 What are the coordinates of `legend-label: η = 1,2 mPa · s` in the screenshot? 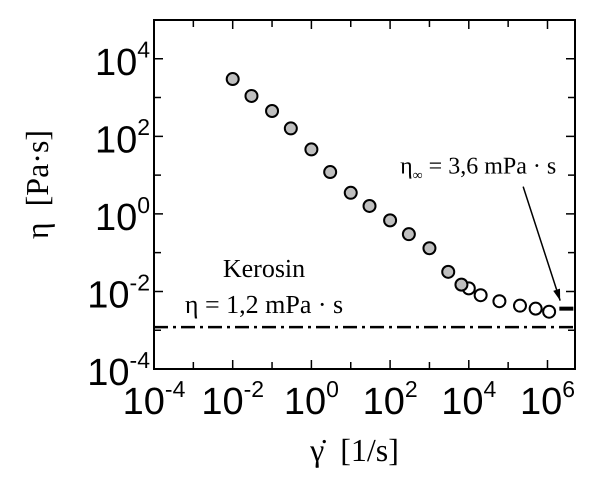 It's located at (264, 305).